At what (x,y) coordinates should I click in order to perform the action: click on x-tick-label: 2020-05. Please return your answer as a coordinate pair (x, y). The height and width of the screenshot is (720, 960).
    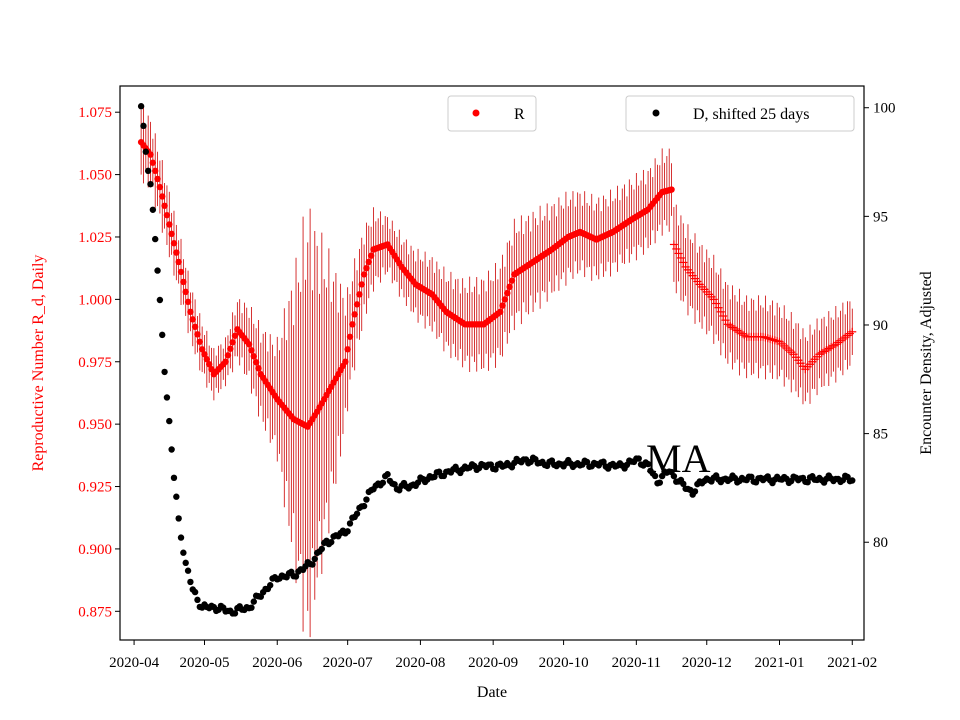
    Looking at the image, I should click on (204, 663).